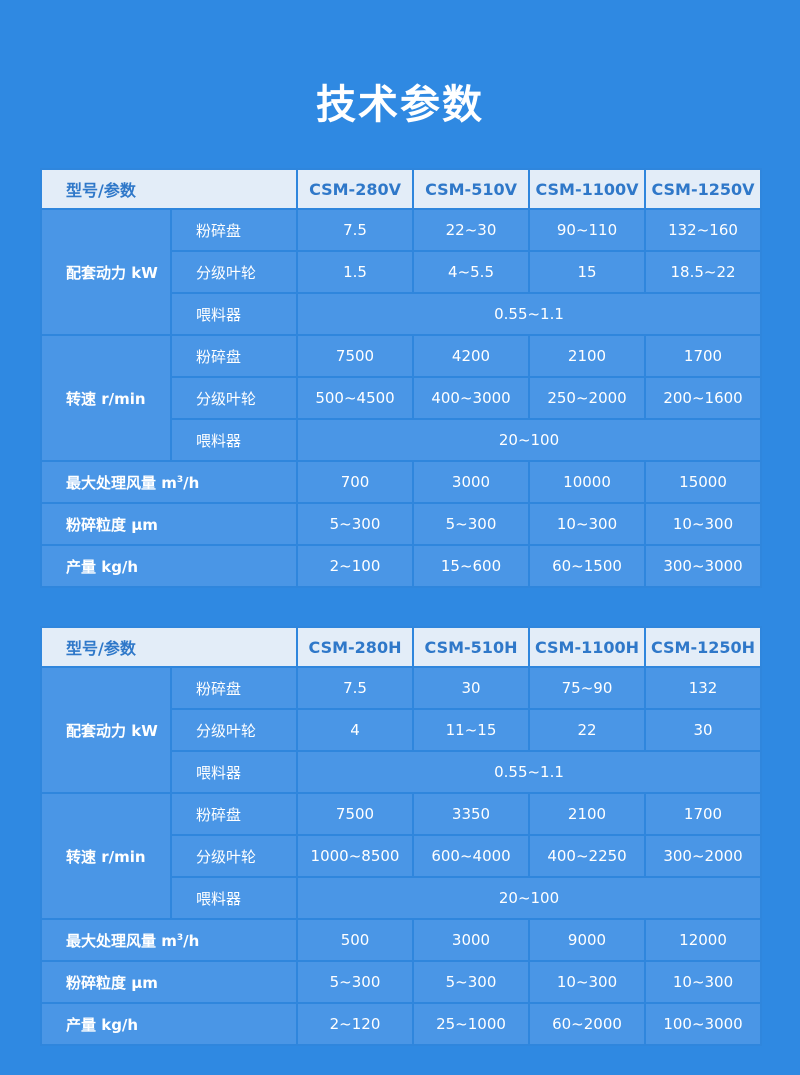 Image resolution: width=800 pixels, height=1075 pixels. Describe the element at coordinates (703, 272) in the screenshot. I see `power-impeller-value: 18.5~22` at that location.